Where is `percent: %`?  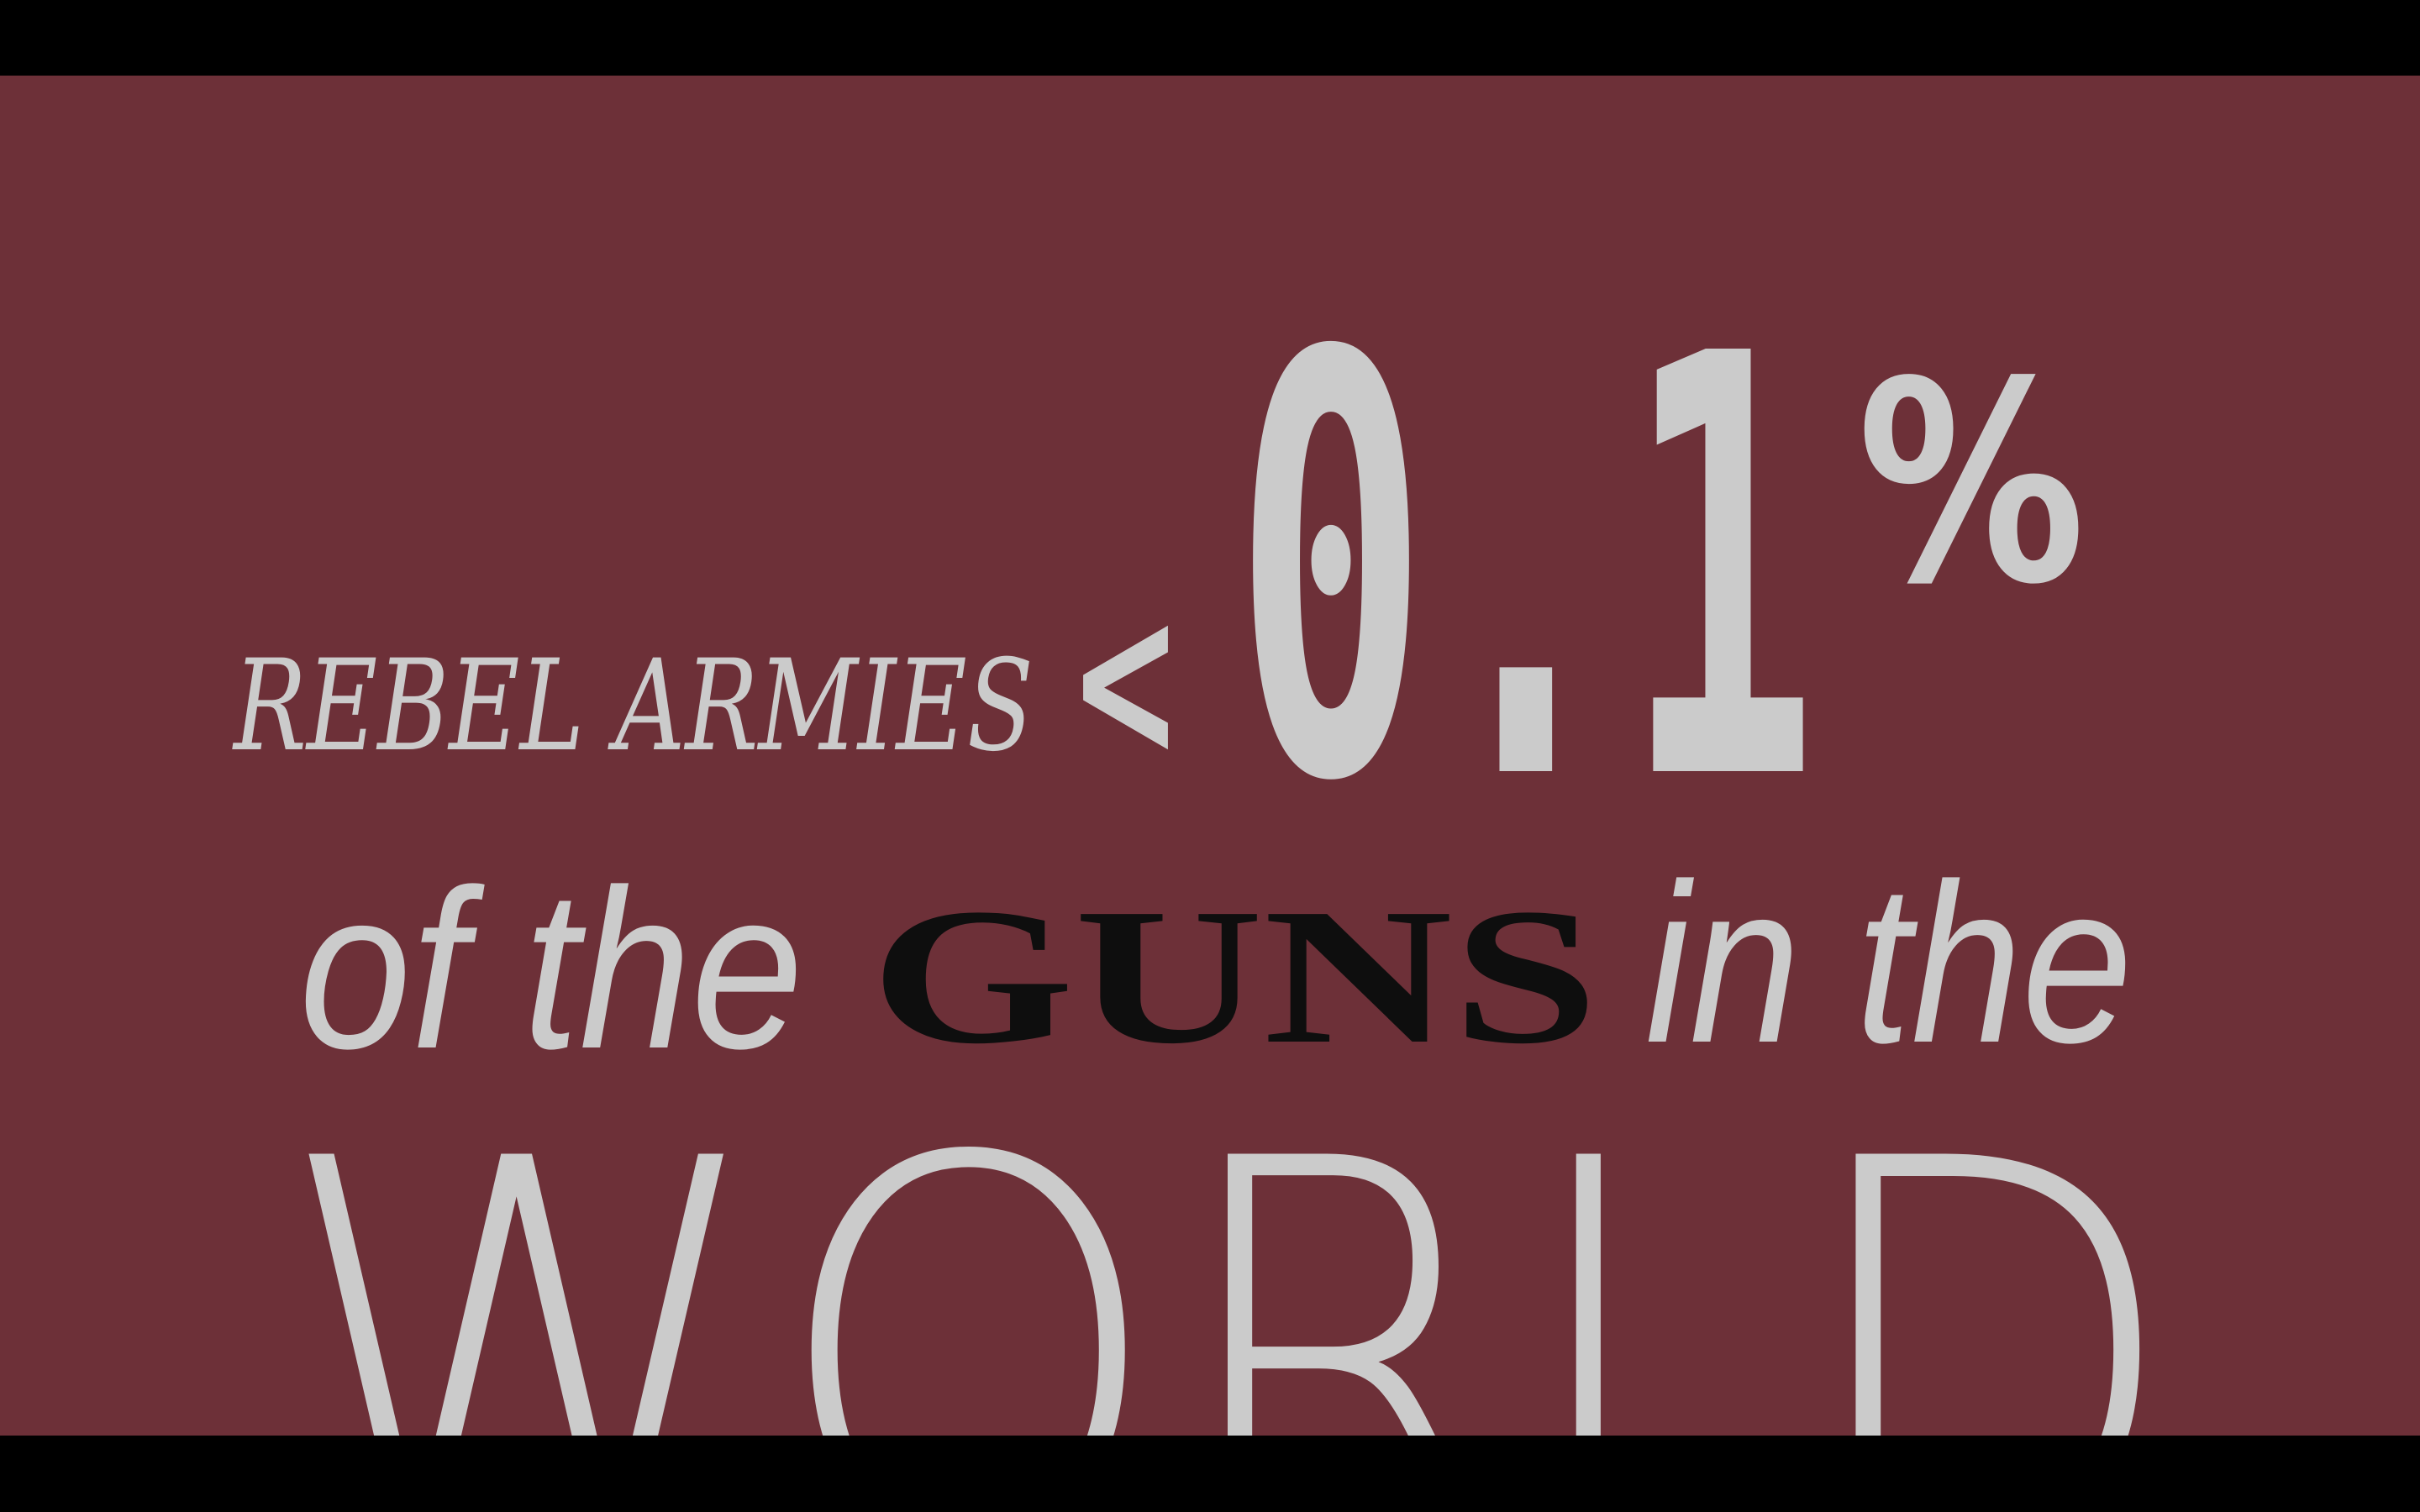
percent: % is located at coordinates (1972, 484).